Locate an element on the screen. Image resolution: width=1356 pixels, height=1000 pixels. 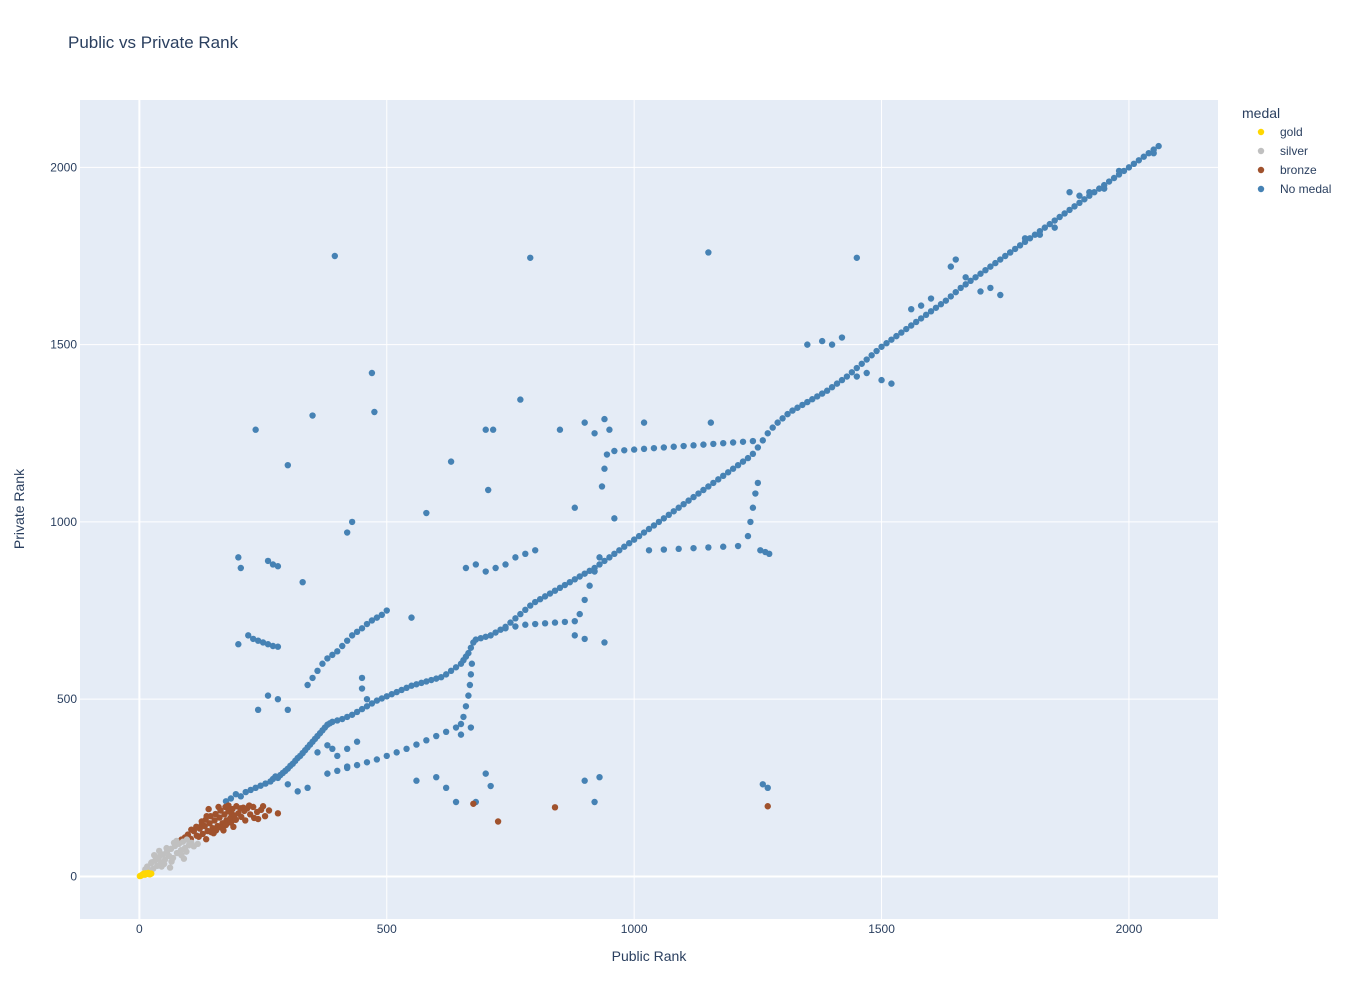
legend-entry: No medal is located at coordinates (1305, 189).